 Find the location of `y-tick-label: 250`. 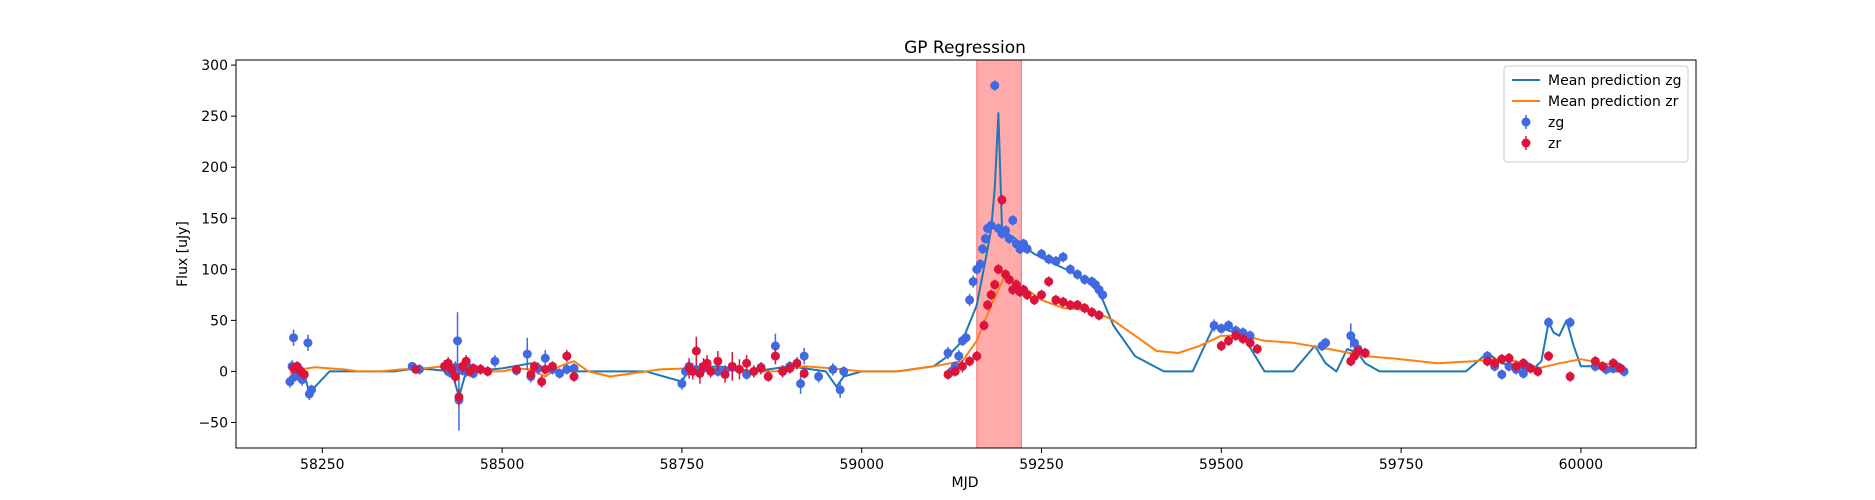

y-tick-label: 250 is located at coordinates (214, 117).